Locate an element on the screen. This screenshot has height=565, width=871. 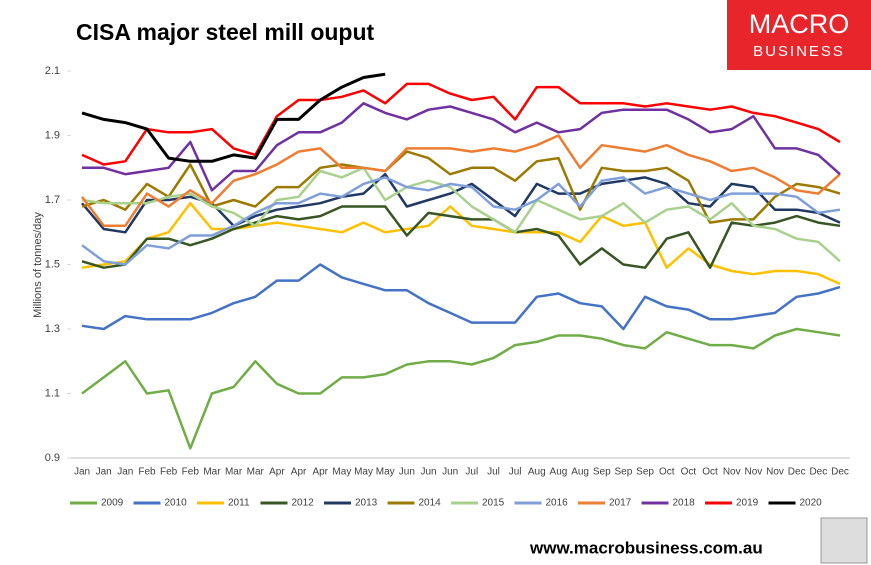
logo-box is located at coordinates (799, 35).